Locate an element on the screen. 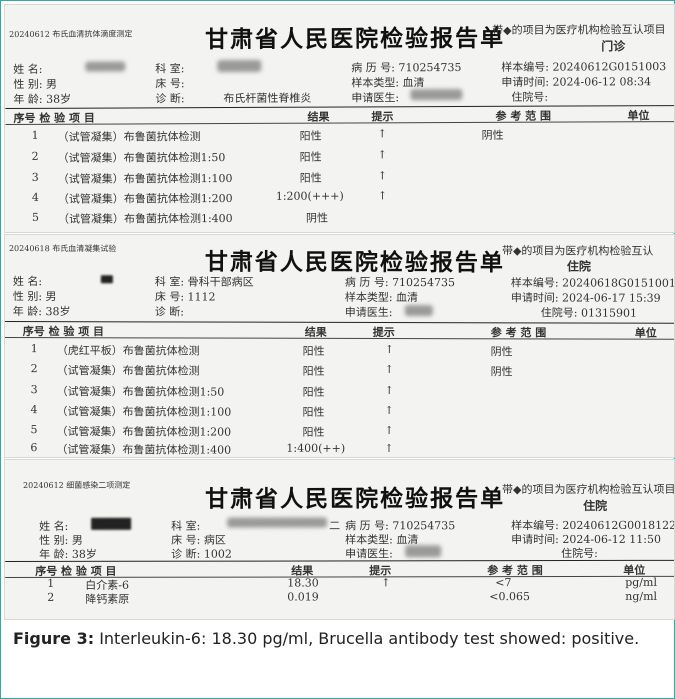 Image resolution: width=675 pixels, height=699 pixels. table-row: 2 （试管凝集）布鲁菌抗体检测1:50 阳性 ↑ is located at coordinates (209, 156).